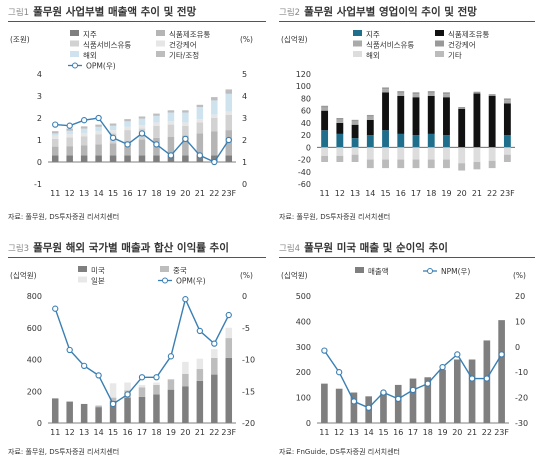 Image resolution: width=539 pixels, height=459 pixels. Describe the element at coordinates (446, 193) in the screenshot. I see `x-tick-label: 19` at that location.